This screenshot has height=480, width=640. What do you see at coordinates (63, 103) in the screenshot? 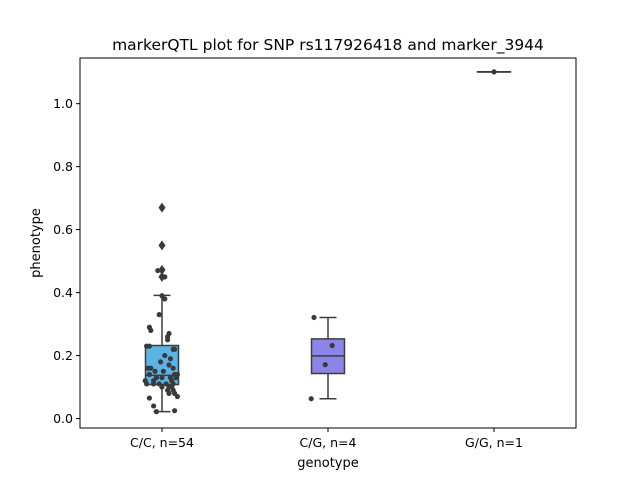
I see `y-tick-label: 1.0` at bounding box center [63, 103].